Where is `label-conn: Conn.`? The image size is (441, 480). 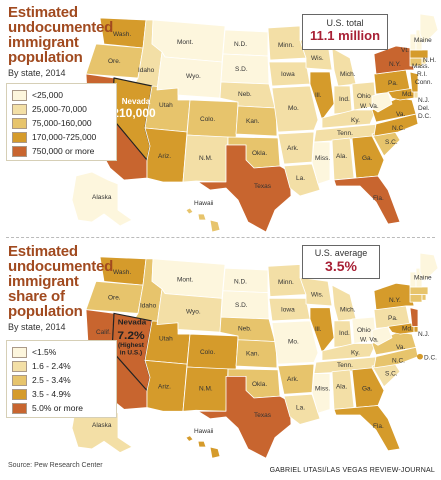
label-conn: Conn. is located at coordinates (424, 82).